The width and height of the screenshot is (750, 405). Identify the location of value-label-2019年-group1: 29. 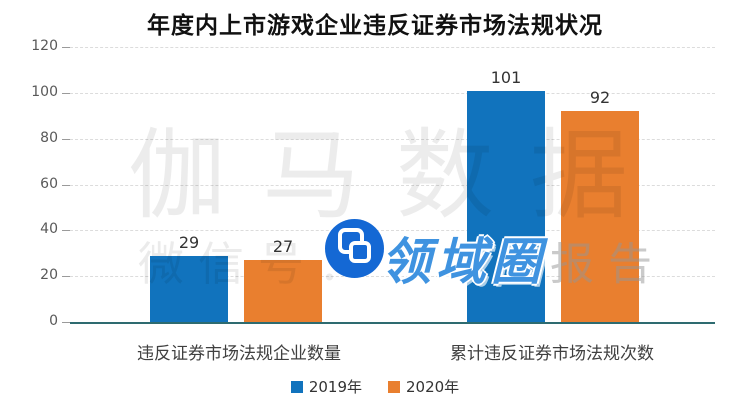
(189, 242).